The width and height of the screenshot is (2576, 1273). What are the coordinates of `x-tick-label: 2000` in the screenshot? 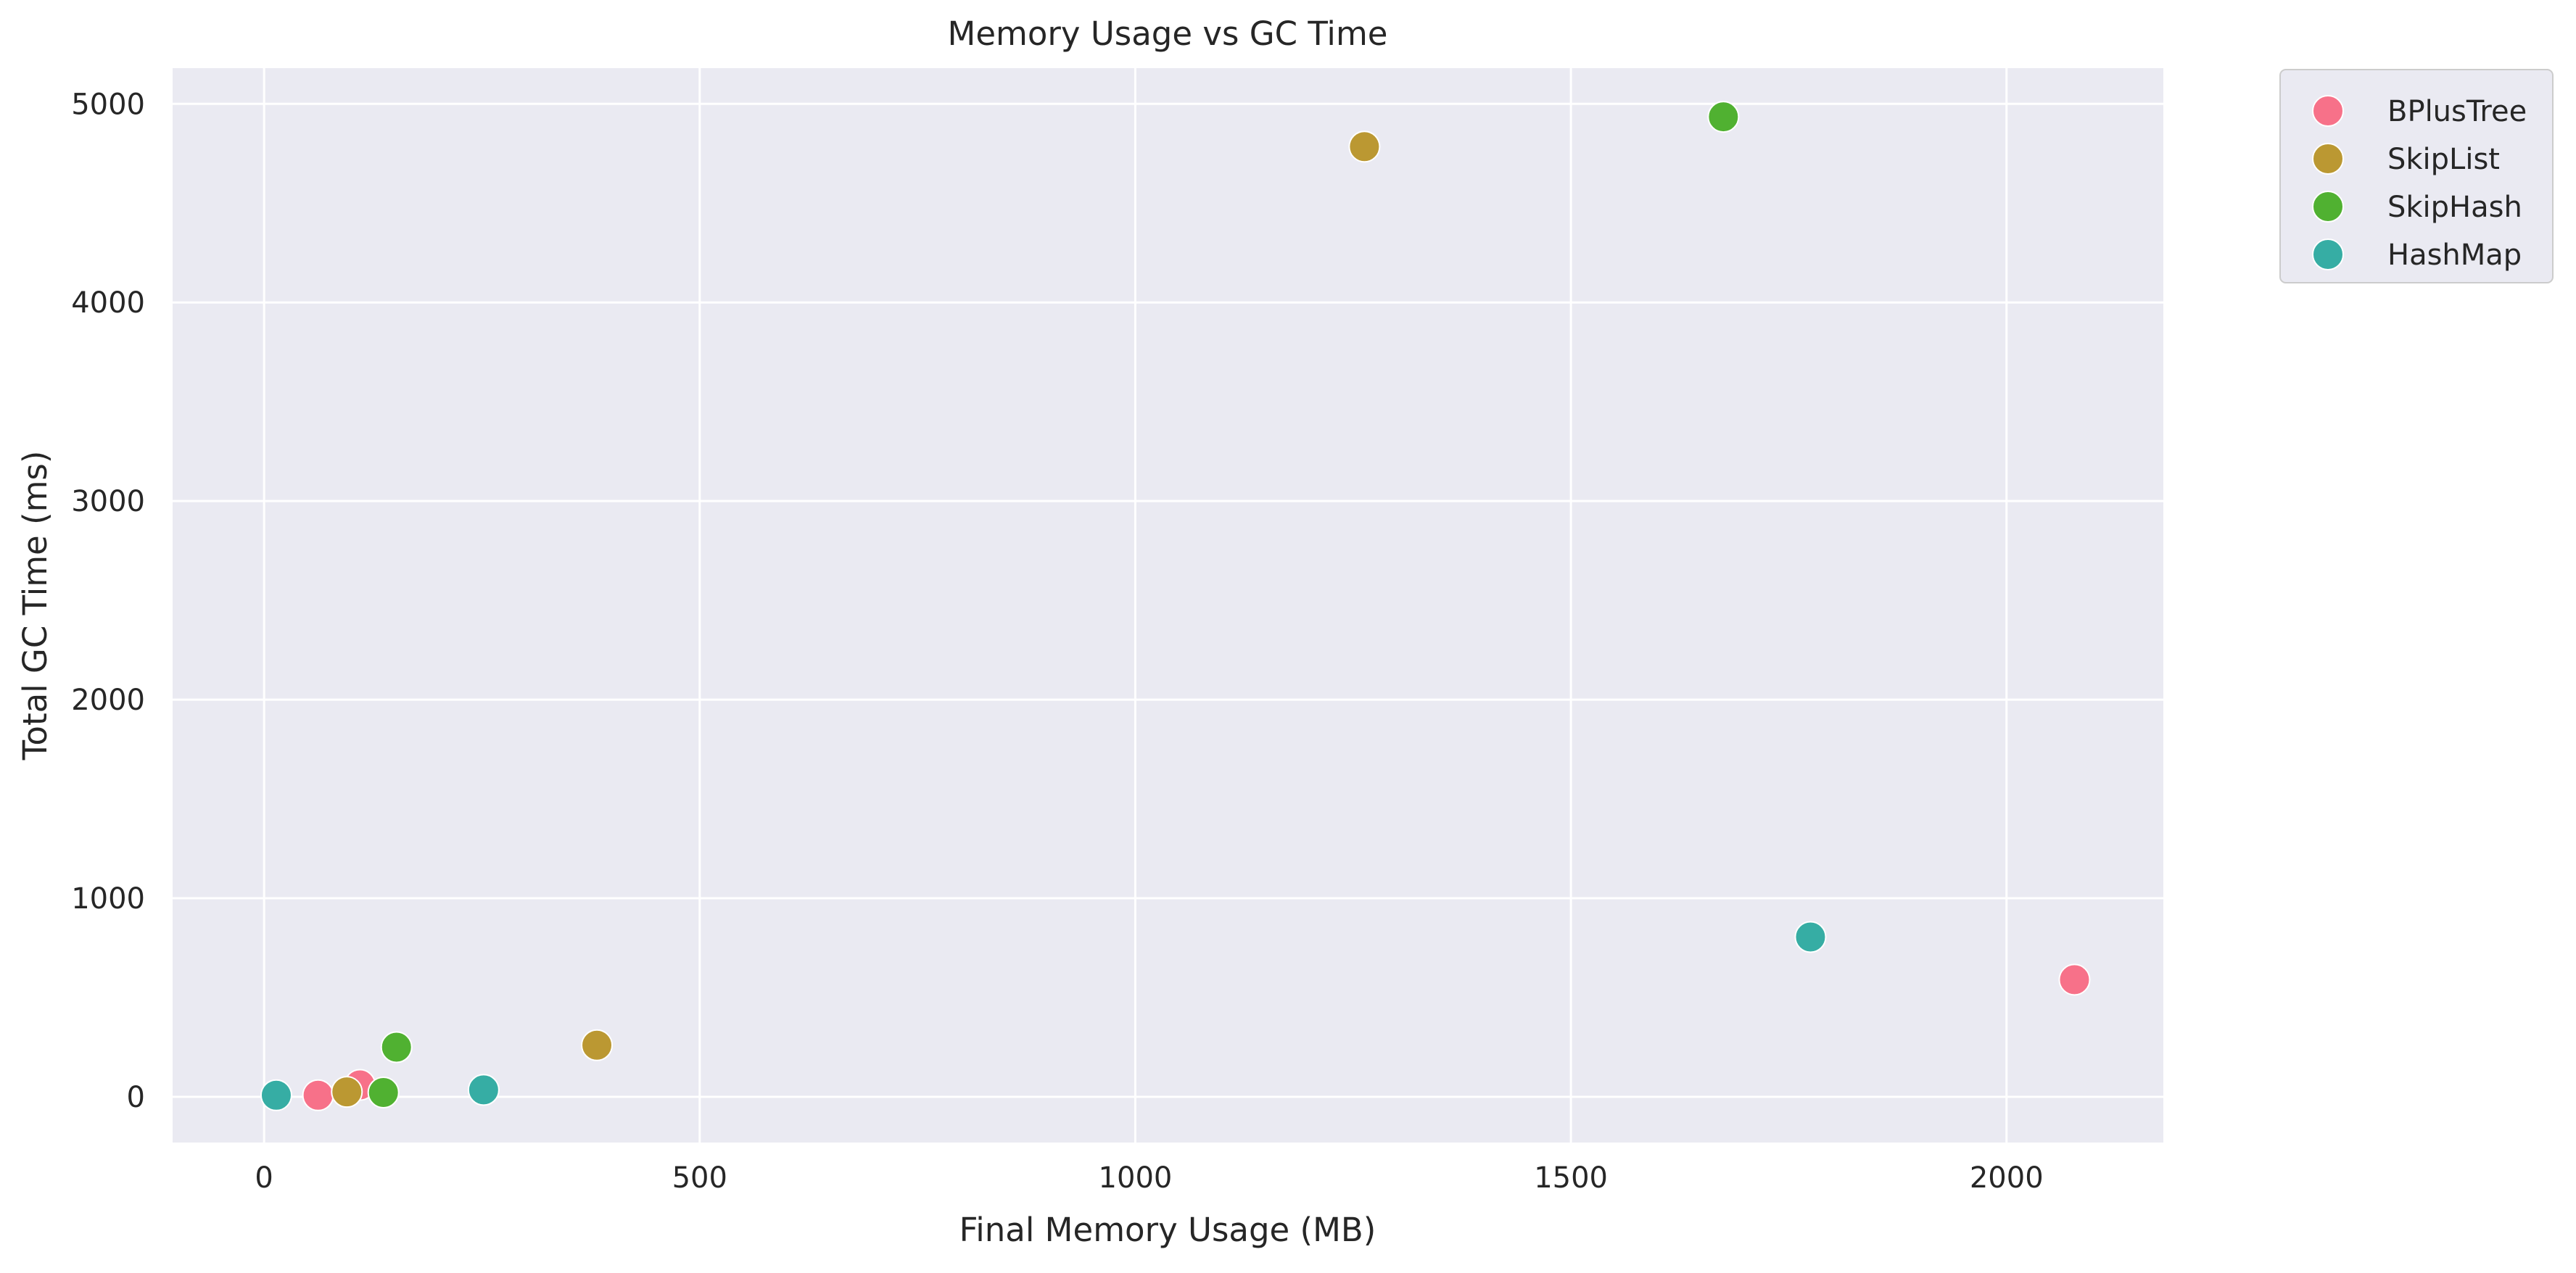 It's located at (2007, 1178).